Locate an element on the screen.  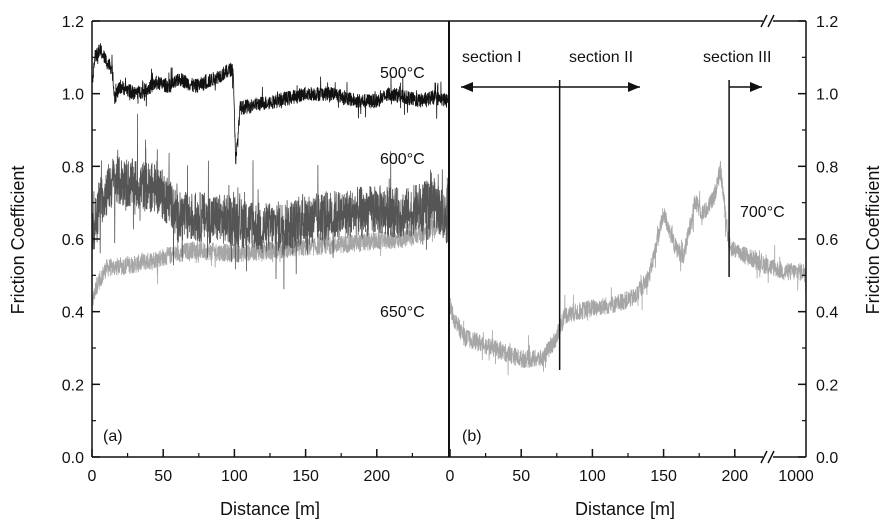
x-tick-label-a: 50 is located at coordinates (163, 476).